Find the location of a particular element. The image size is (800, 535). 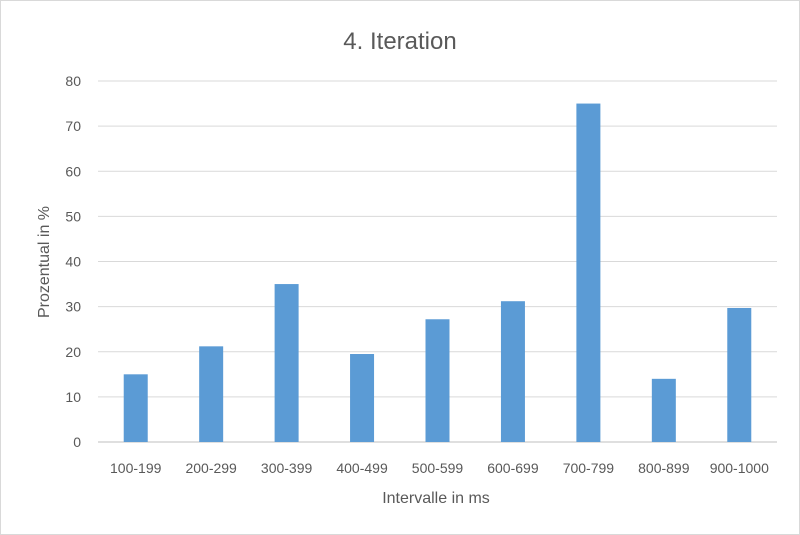

y-tick-label: 10 is located at coordinates (73, 397).